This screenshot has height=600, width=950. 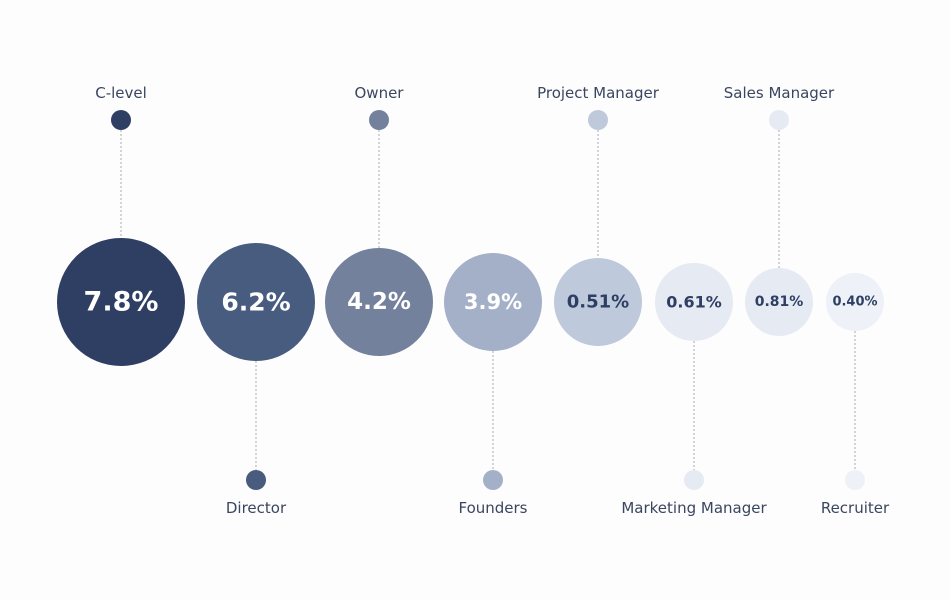 I want to click on marker-dot-owner, so click(x=379, y=120).